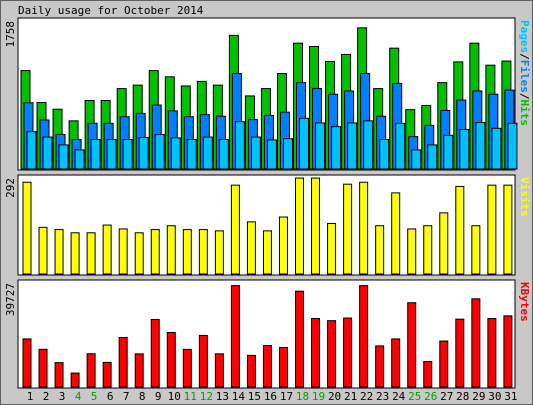 The image size is (533, 405). What do you see at coordinates (158, 396) in the screenshot?
I see `day-tick-label: 9` at bounding box center [158, 396].